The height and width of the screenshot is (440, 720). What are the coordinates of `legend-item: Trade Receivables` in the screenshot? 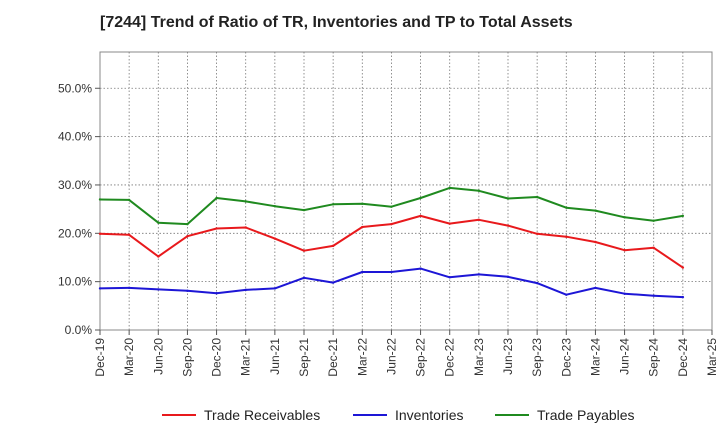 It's located at (241, 415).